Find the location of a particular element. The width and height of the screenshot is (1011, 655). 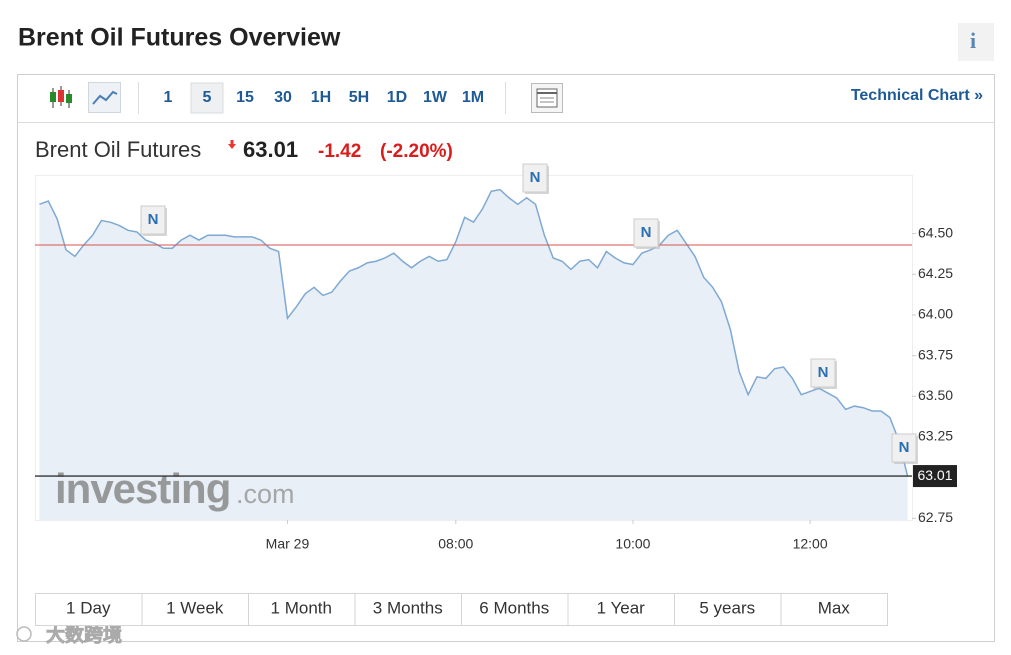

technical-chart-link: Technical Chart » is located at coordinates (917, 95).